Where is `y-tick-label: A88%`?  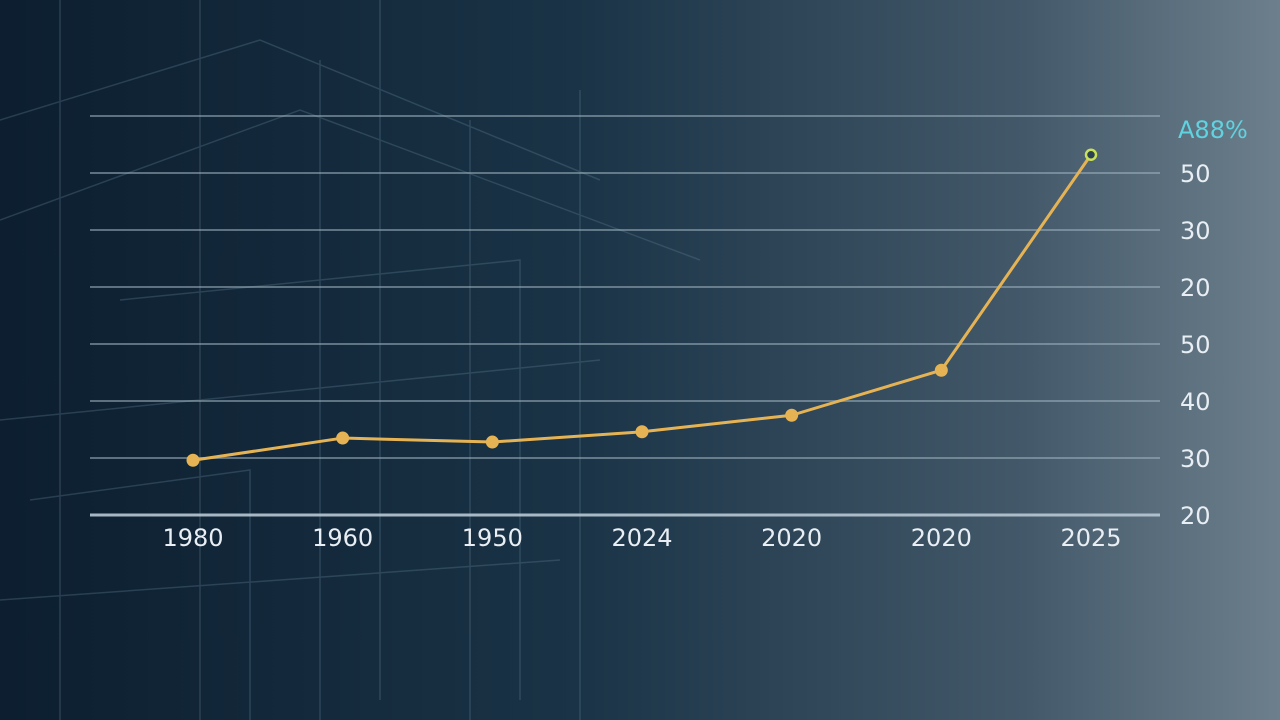
y-tick-label: A88% is located at coordinates (1213, 130).